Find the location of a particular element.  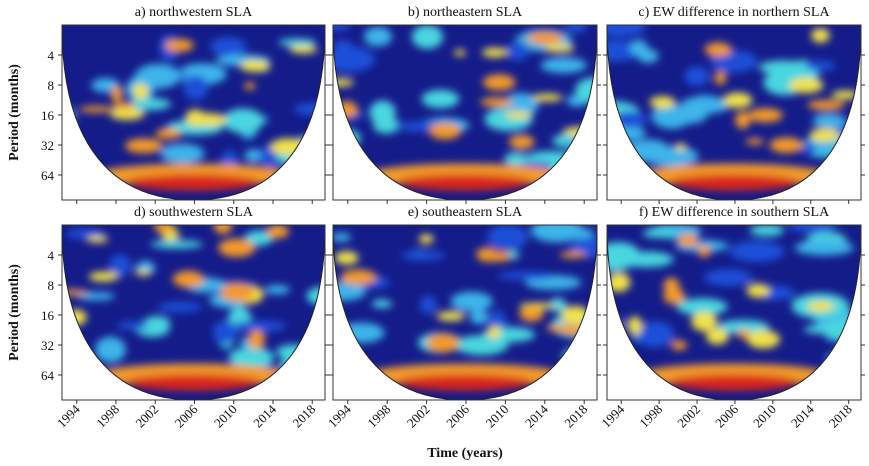

x-tick-label: 1994 is located at coordinates (339, 415).